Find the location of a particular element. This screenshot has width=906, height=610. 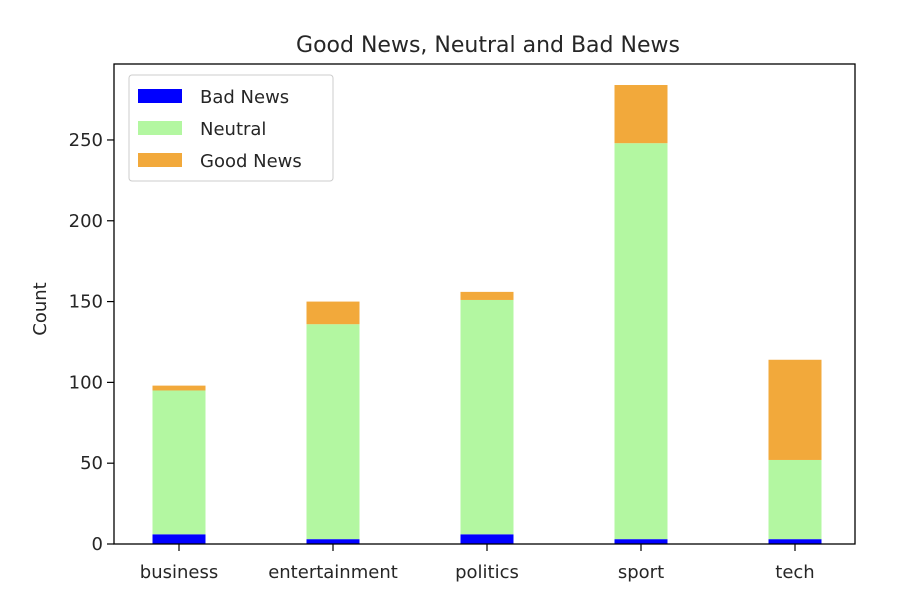

bar-neutral-business is located at coordinates (179, 462).